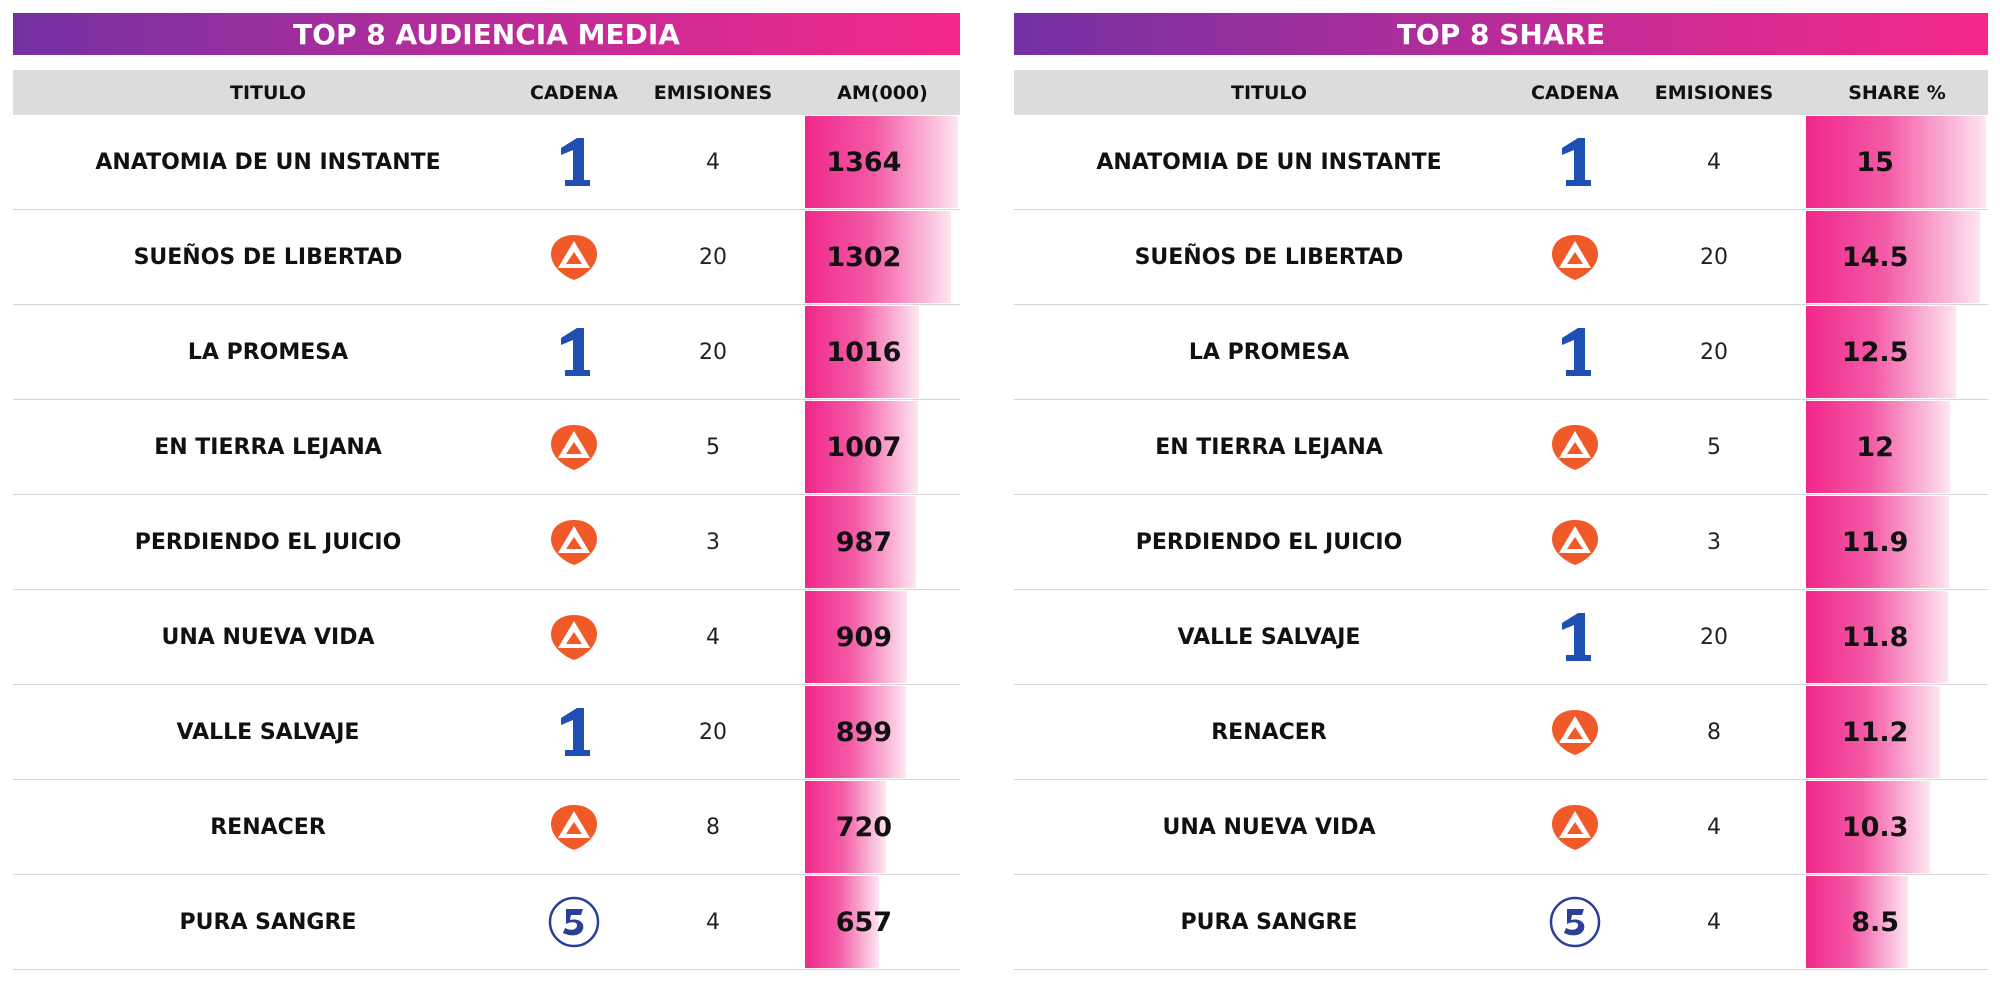 The height and width of the screenshot is (993, 2000). What do you see at coordinates (486, 827) in the screenshot?
I see `table-row: RENACER 8 720` at bounding box center [486, 827].